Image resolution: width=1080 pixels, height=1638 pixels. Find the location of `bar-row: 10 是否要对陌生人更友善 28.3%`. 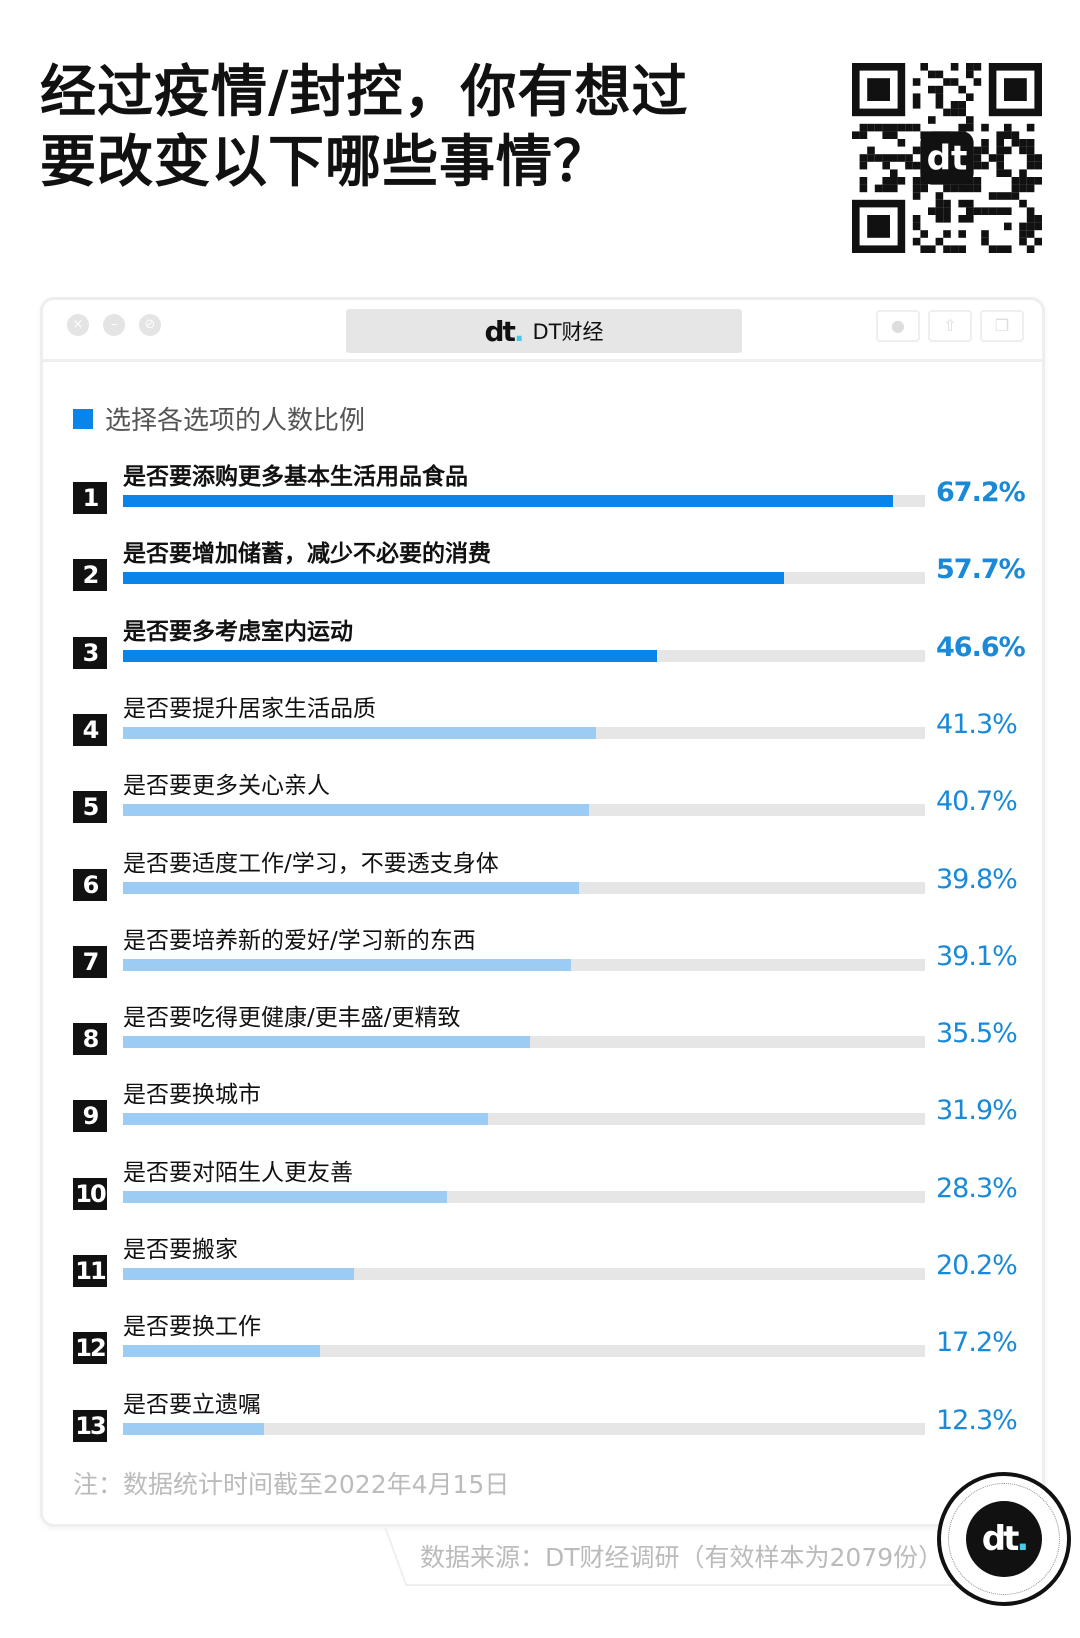

bar-row: 10 是否要对陌生人更友善 28.3% is located at coordinates (548, 1201).